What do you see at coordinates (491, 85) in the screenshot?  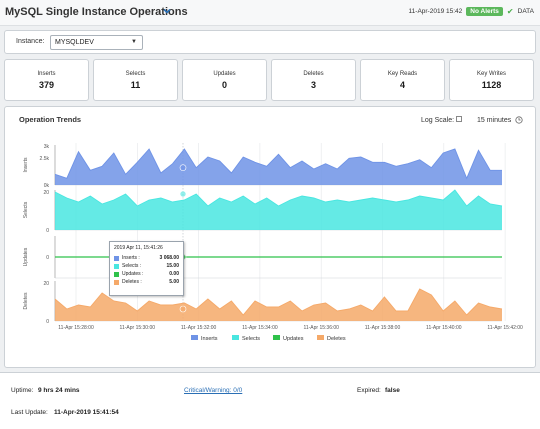 I see `kpi-value: 1128` at bounding box center [491, 85].